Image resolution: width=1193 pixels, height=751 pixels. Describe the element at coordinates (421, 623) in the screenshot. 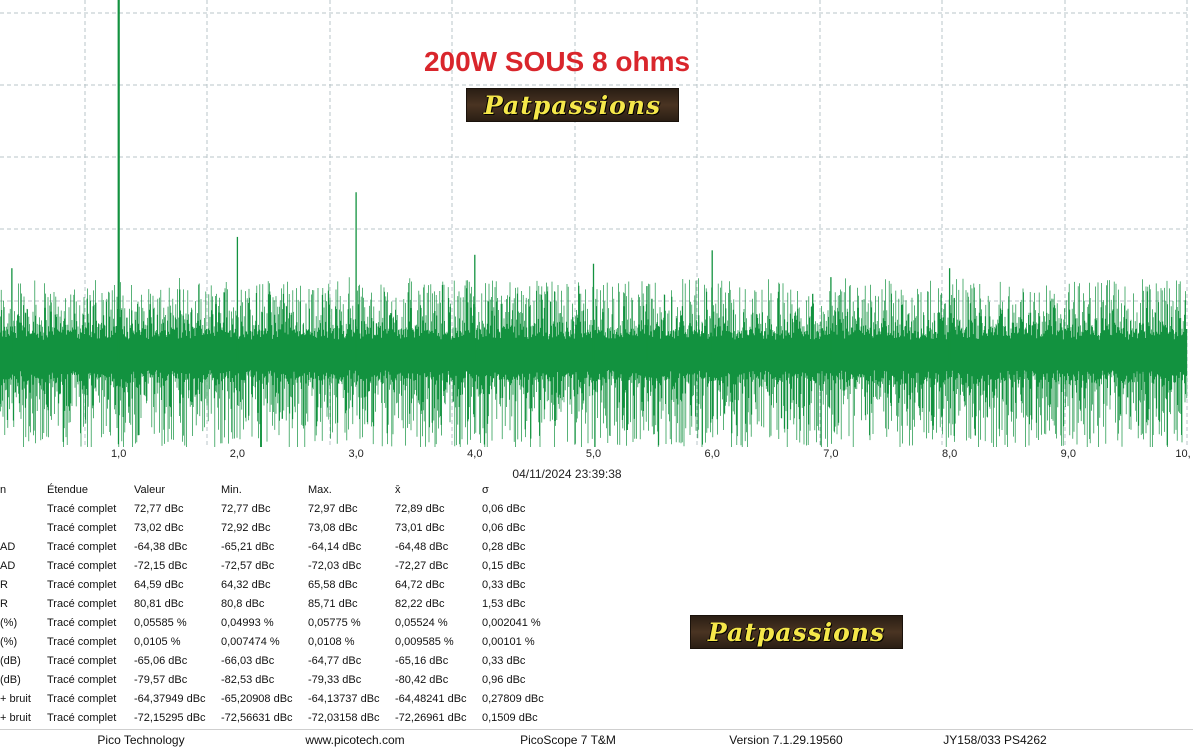

I see `cell-mean: 0,05524 %` at that location.